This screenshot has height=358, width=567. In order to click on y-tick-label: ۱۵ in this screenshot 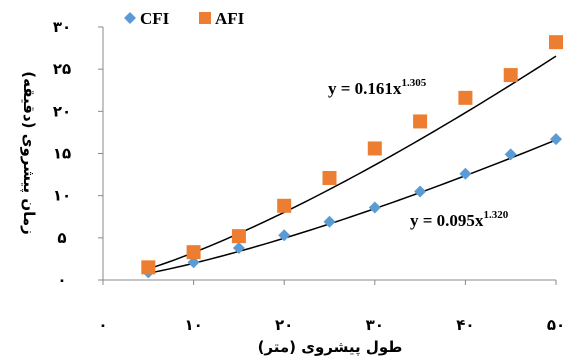, I will do `click(62, 154)`.